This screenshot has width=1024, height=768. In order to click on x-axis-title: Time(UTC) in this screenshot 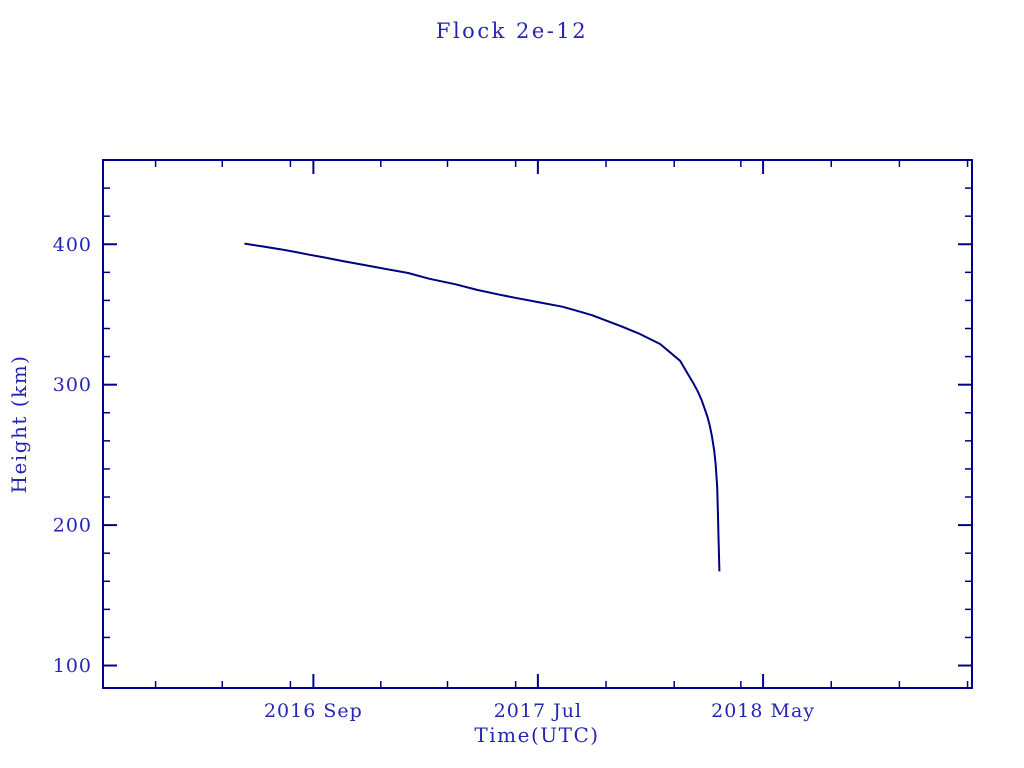, I will do `click(536, 735)`.